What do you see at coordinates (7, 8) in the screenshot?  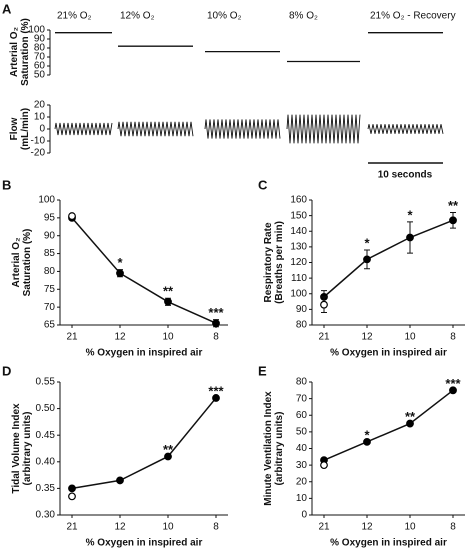 I see `panel-letter: A` at bounding box center [7, 8].